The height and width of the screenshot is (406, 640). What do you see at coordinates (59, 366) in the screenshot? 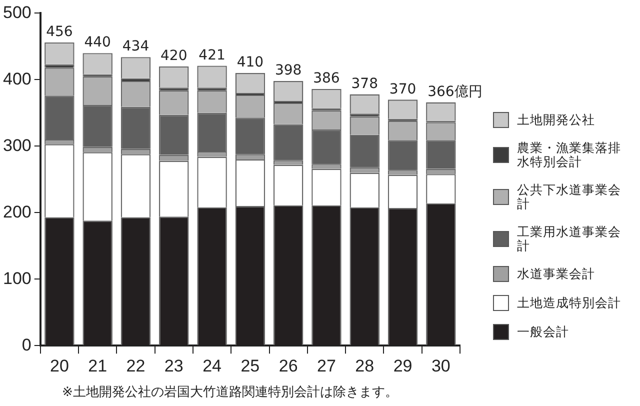
I see `x-tick-label: 20` at bounding box center [59, 366].